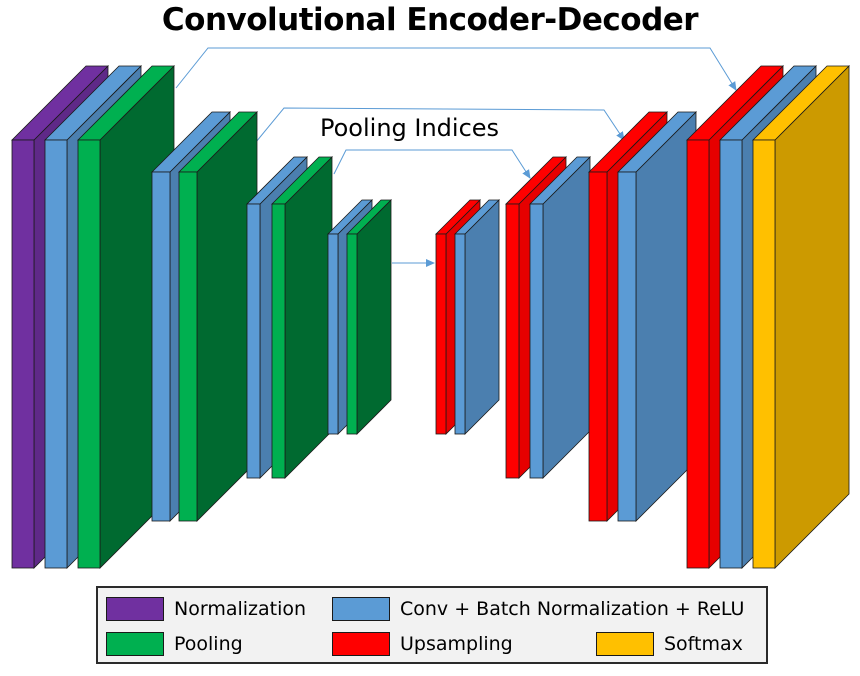 This screenshot has height=676, width=860. I want to click on legend-item-normalization: Normalization, so click(206, 609).